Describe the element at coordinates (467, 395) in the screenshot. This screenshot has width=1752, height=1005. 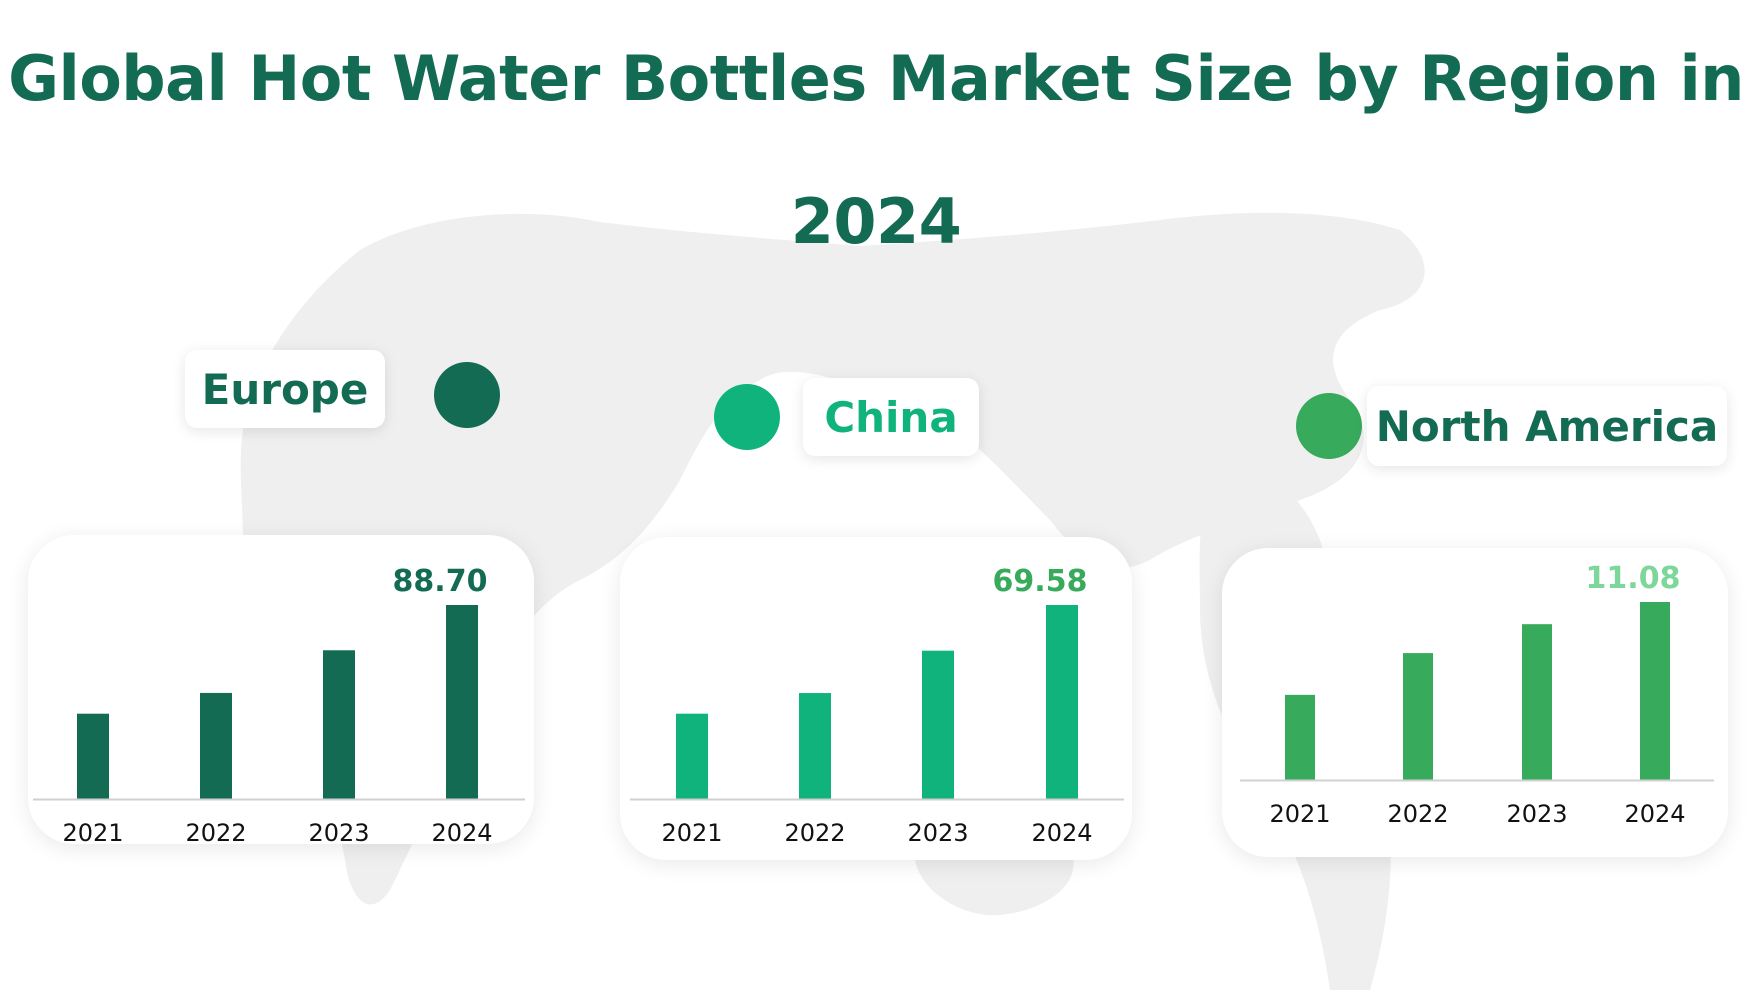
I see `region-dot-europe` at that location.